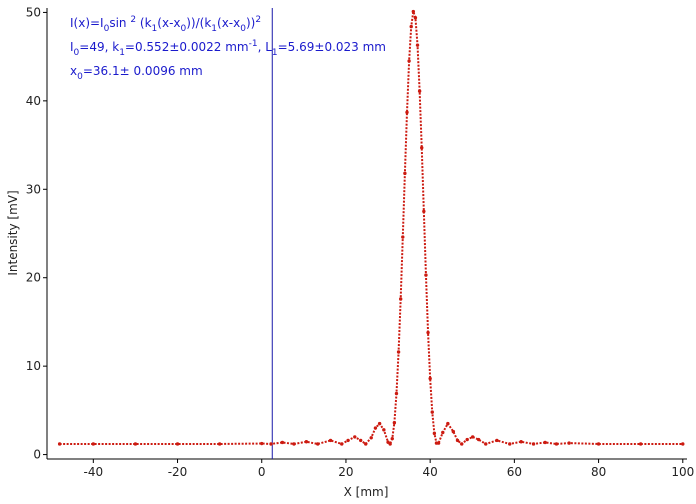 The image size is (696, 504). Describe the element at coordinates (198, 23) in the screenshot. I see `annotation-part: ))/(k` at that location.